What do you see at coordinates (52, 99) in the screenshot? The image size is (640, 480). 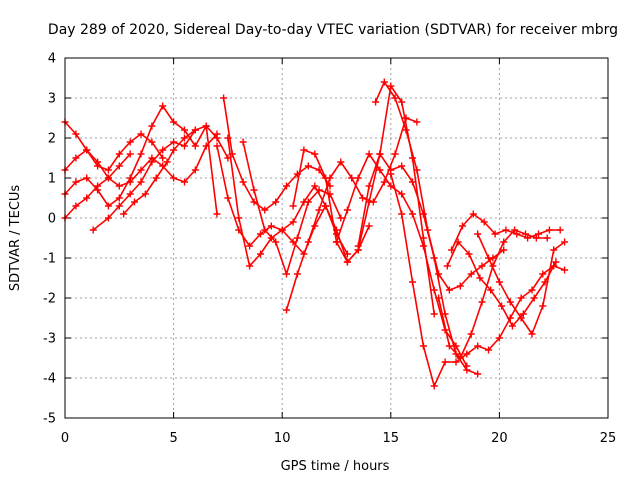 I see `y-tick-label: 3` at bounding box center [52, 99].